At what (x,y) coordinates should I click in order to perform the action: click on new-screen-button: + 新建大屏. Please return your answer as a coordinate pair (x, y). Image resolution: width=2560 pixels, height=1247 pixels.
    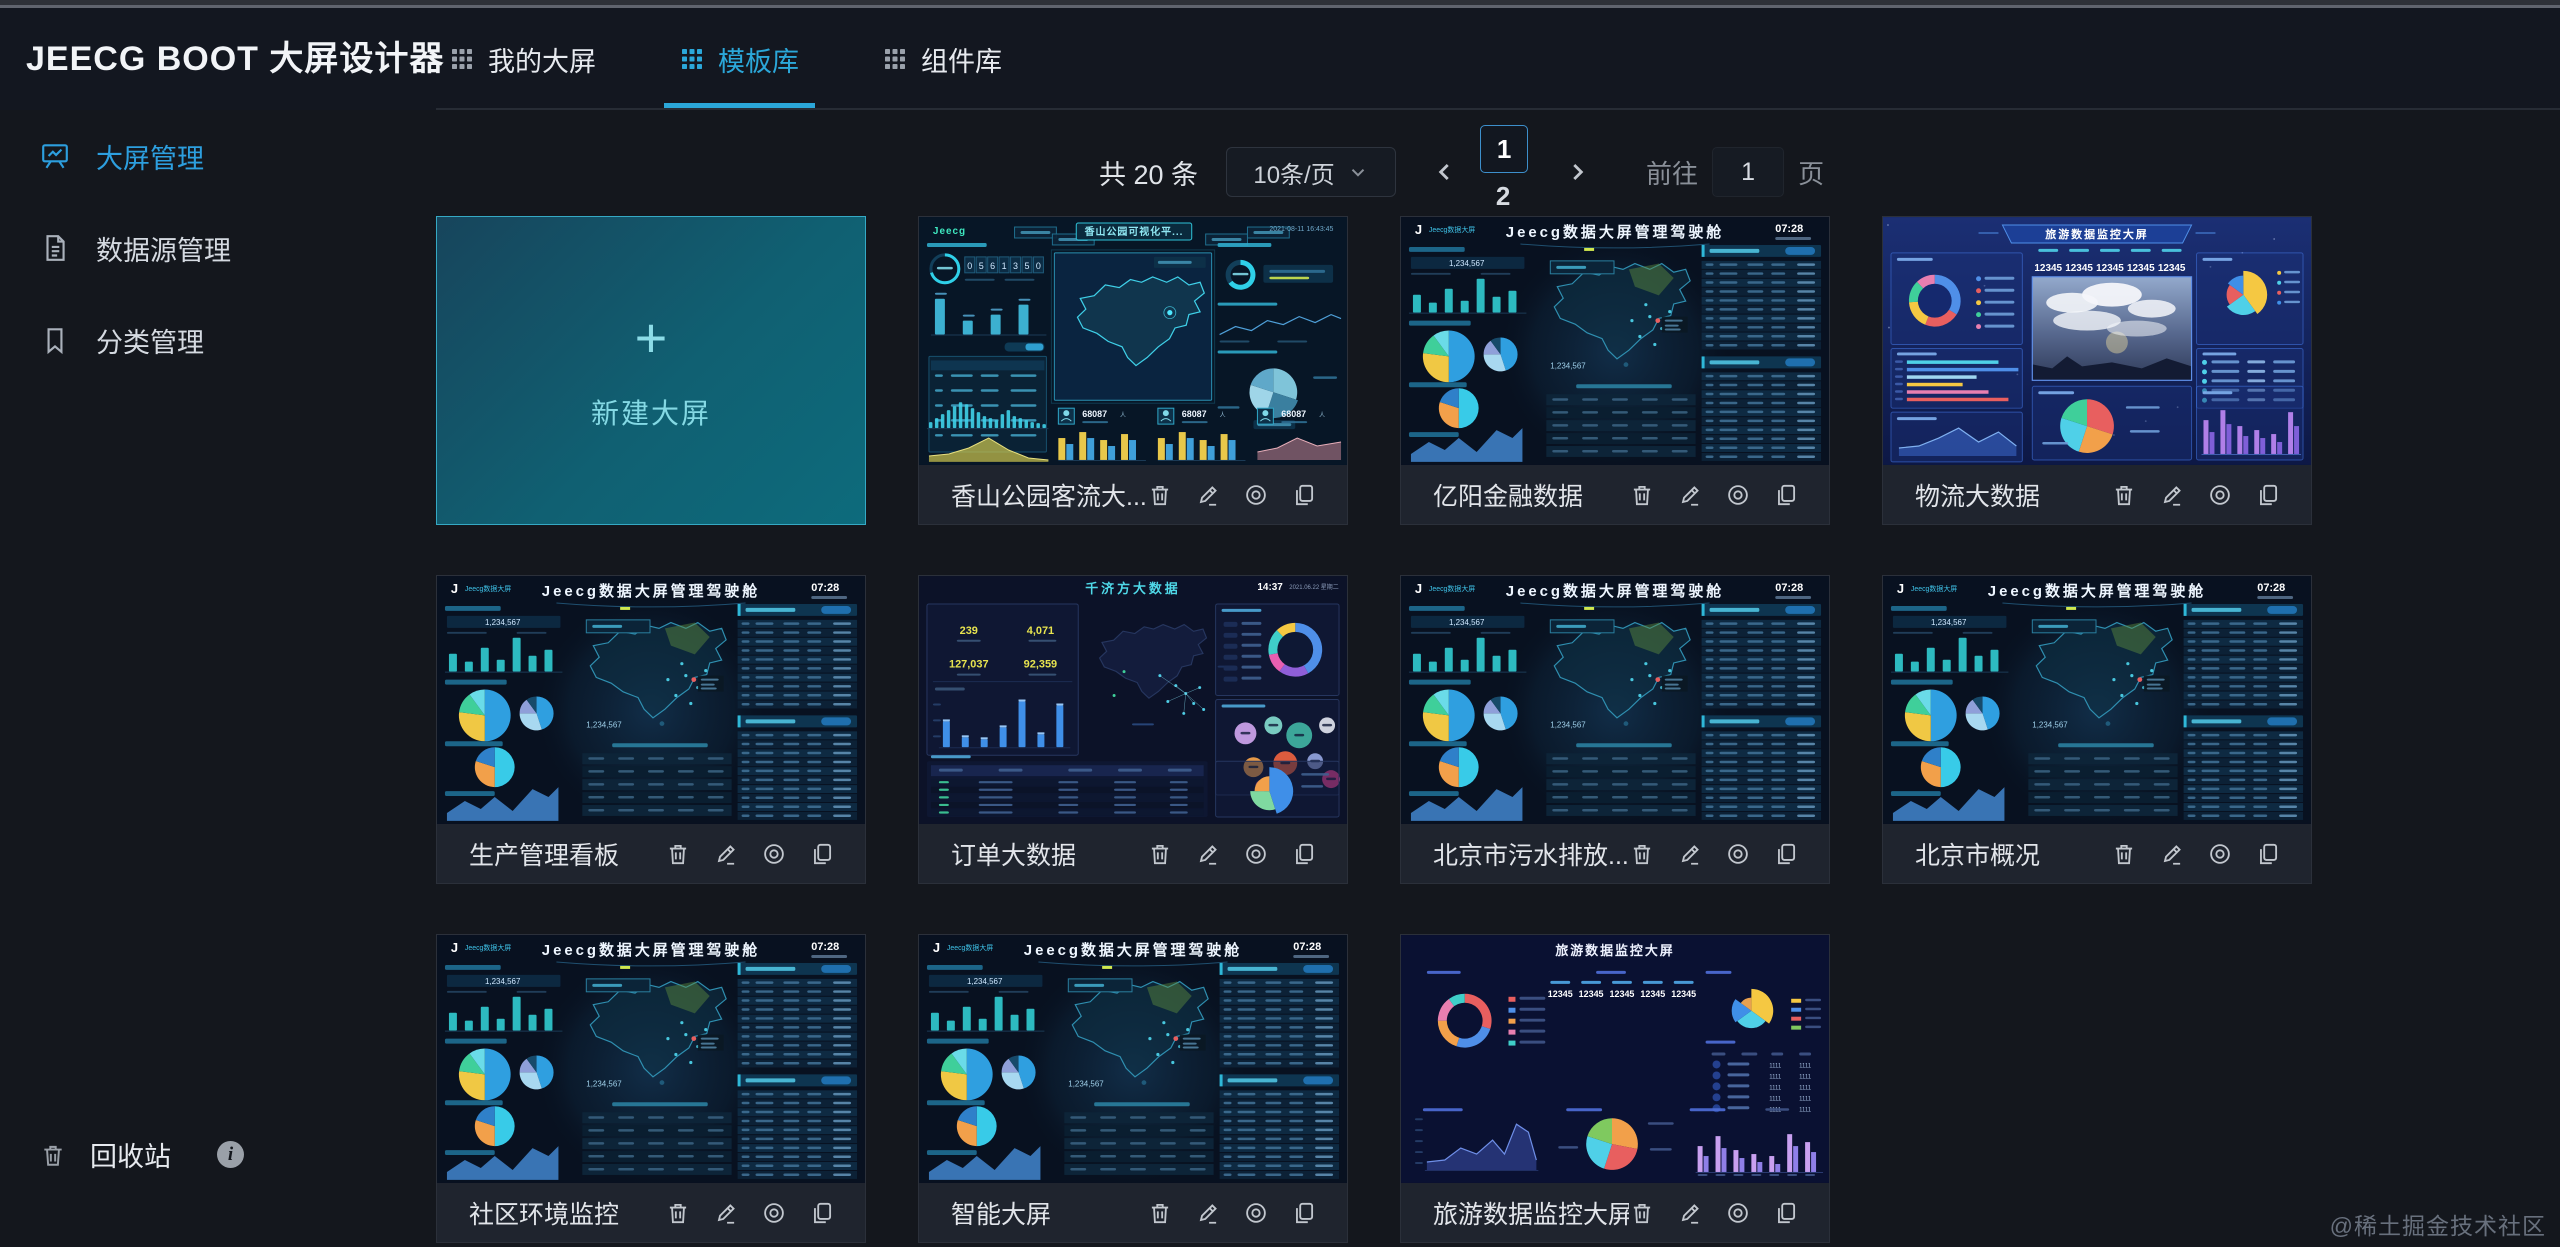
    Looking at the image, I should click on (651, 370).